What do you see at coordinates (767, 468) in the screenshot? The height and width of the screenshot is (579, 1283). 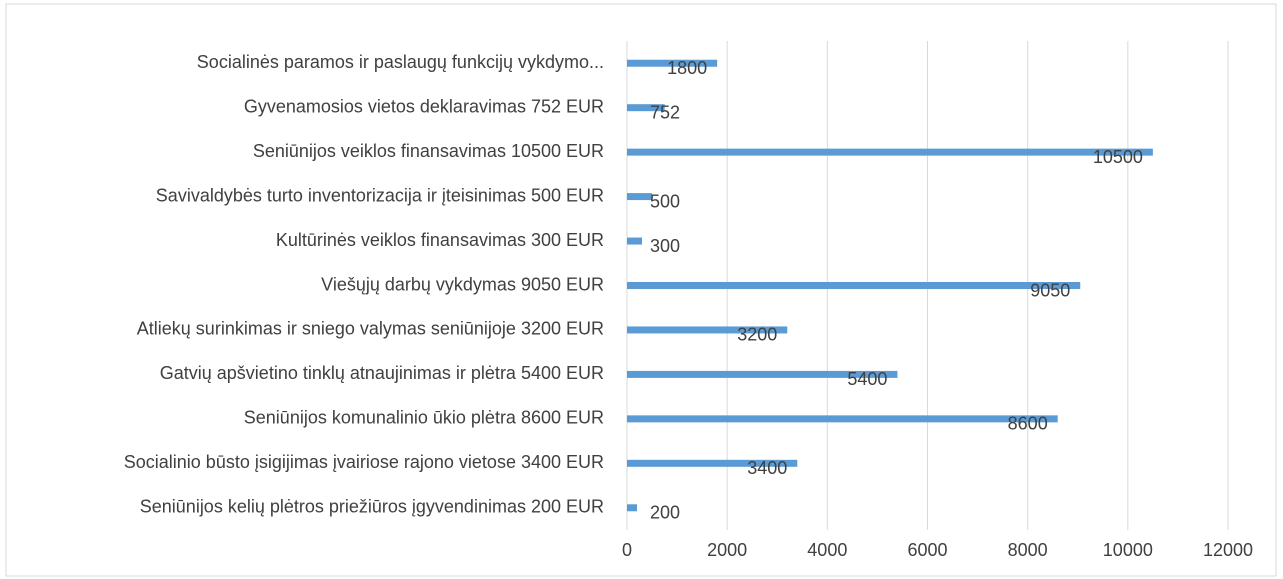 I see `data-label: 3400` at bounding box center [767, 468].